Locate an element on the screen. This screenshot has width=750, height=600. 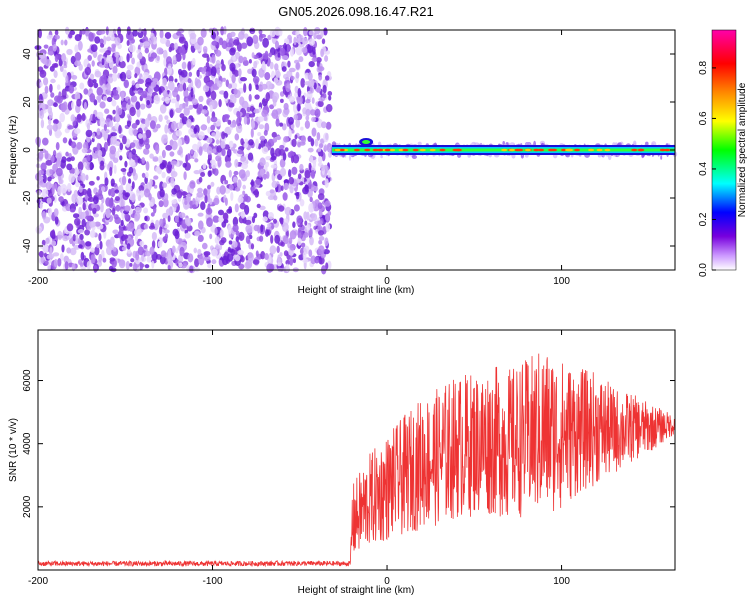
x-tick-label: -200 is located at coordinates (38, 281).